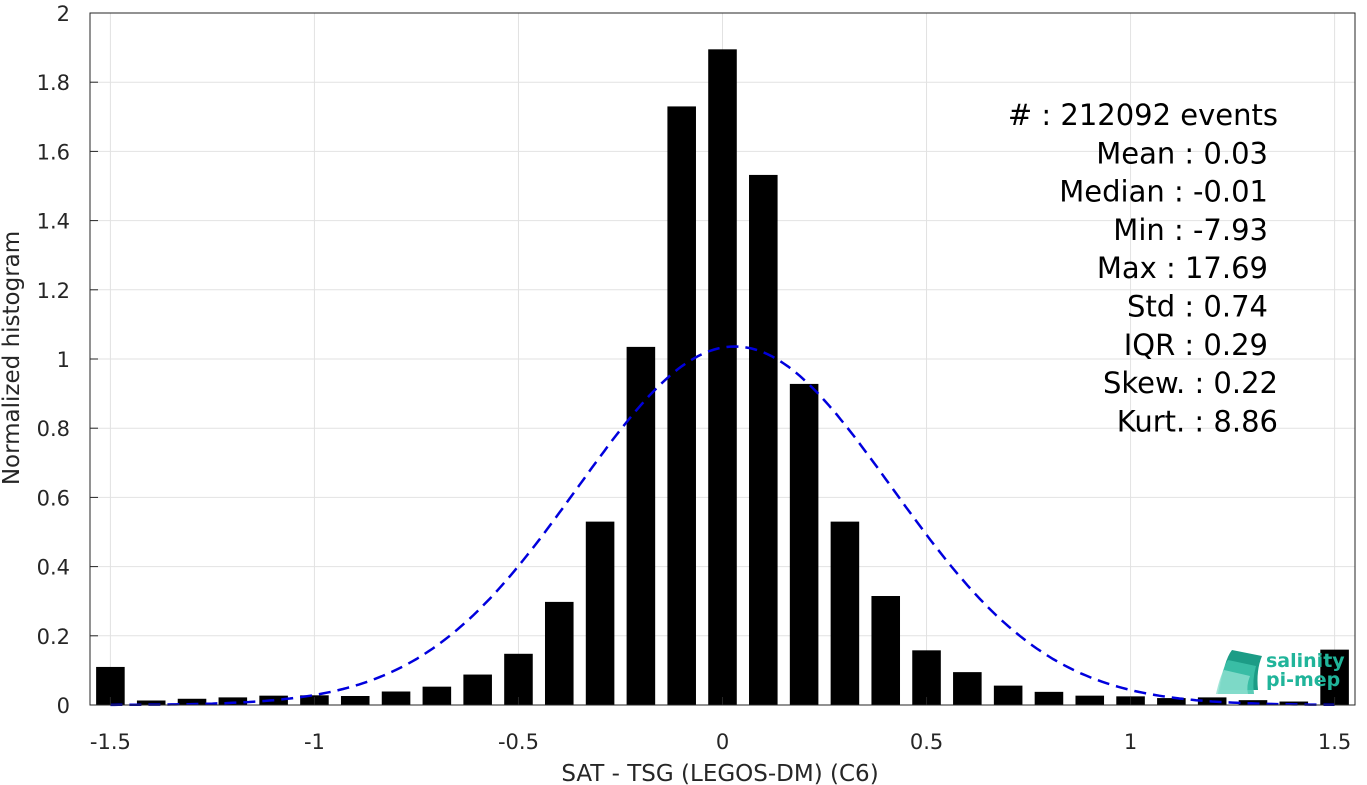 This screenshot has height=785, width=1367. I want to click on x-tick-label-4: 0.5, so click(926, 742).